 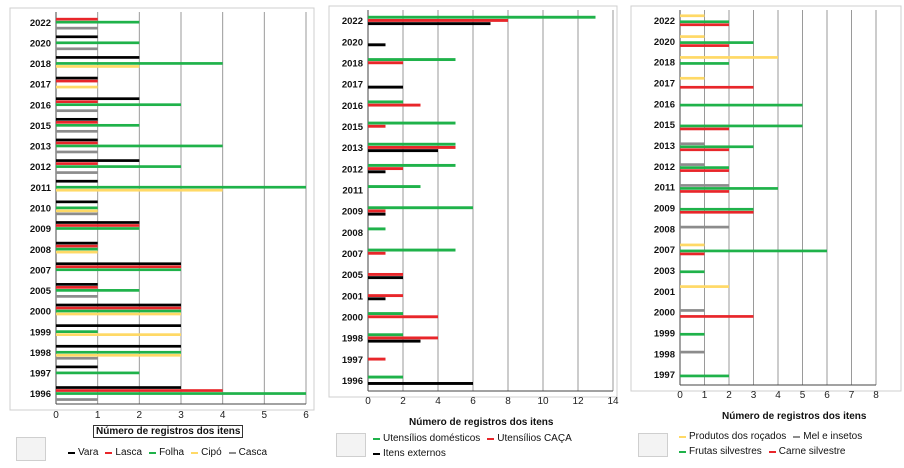 I want to click on bar-utensilios-caca-2009, so click(x=377, y=211).